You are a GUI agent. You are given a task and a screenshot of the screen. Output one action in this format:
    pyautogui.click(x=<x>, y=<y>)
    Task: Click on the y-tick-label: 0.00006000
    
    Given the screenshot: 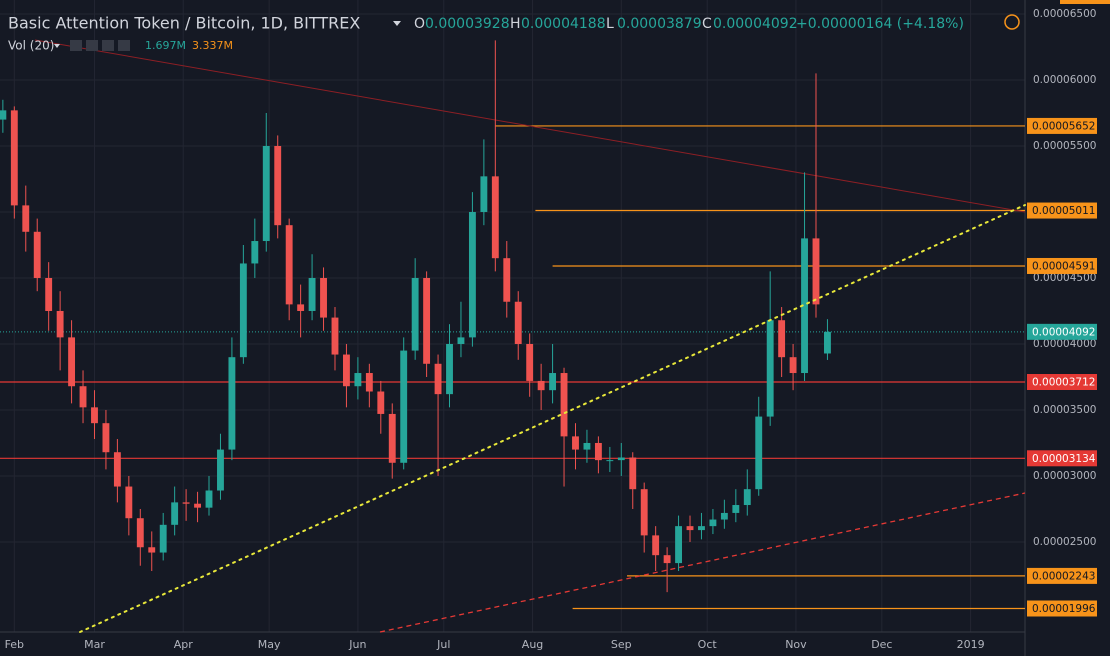 What is the action you would take?
    pyautogui.click(x=1064, y=80)
    